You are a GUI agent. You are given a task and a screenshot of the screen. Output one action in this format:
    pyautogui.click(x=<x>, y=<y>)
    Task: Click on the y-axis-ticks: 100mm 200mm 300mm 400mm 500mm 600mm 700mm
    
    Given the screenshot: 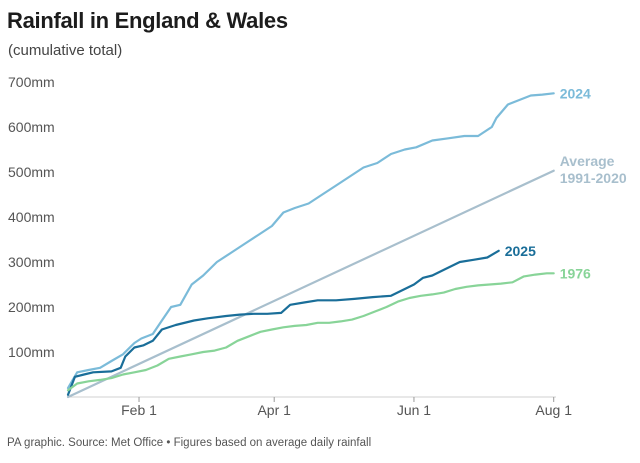 What is the action you would take?
    pyautogui.click(x=31, y=217)
    